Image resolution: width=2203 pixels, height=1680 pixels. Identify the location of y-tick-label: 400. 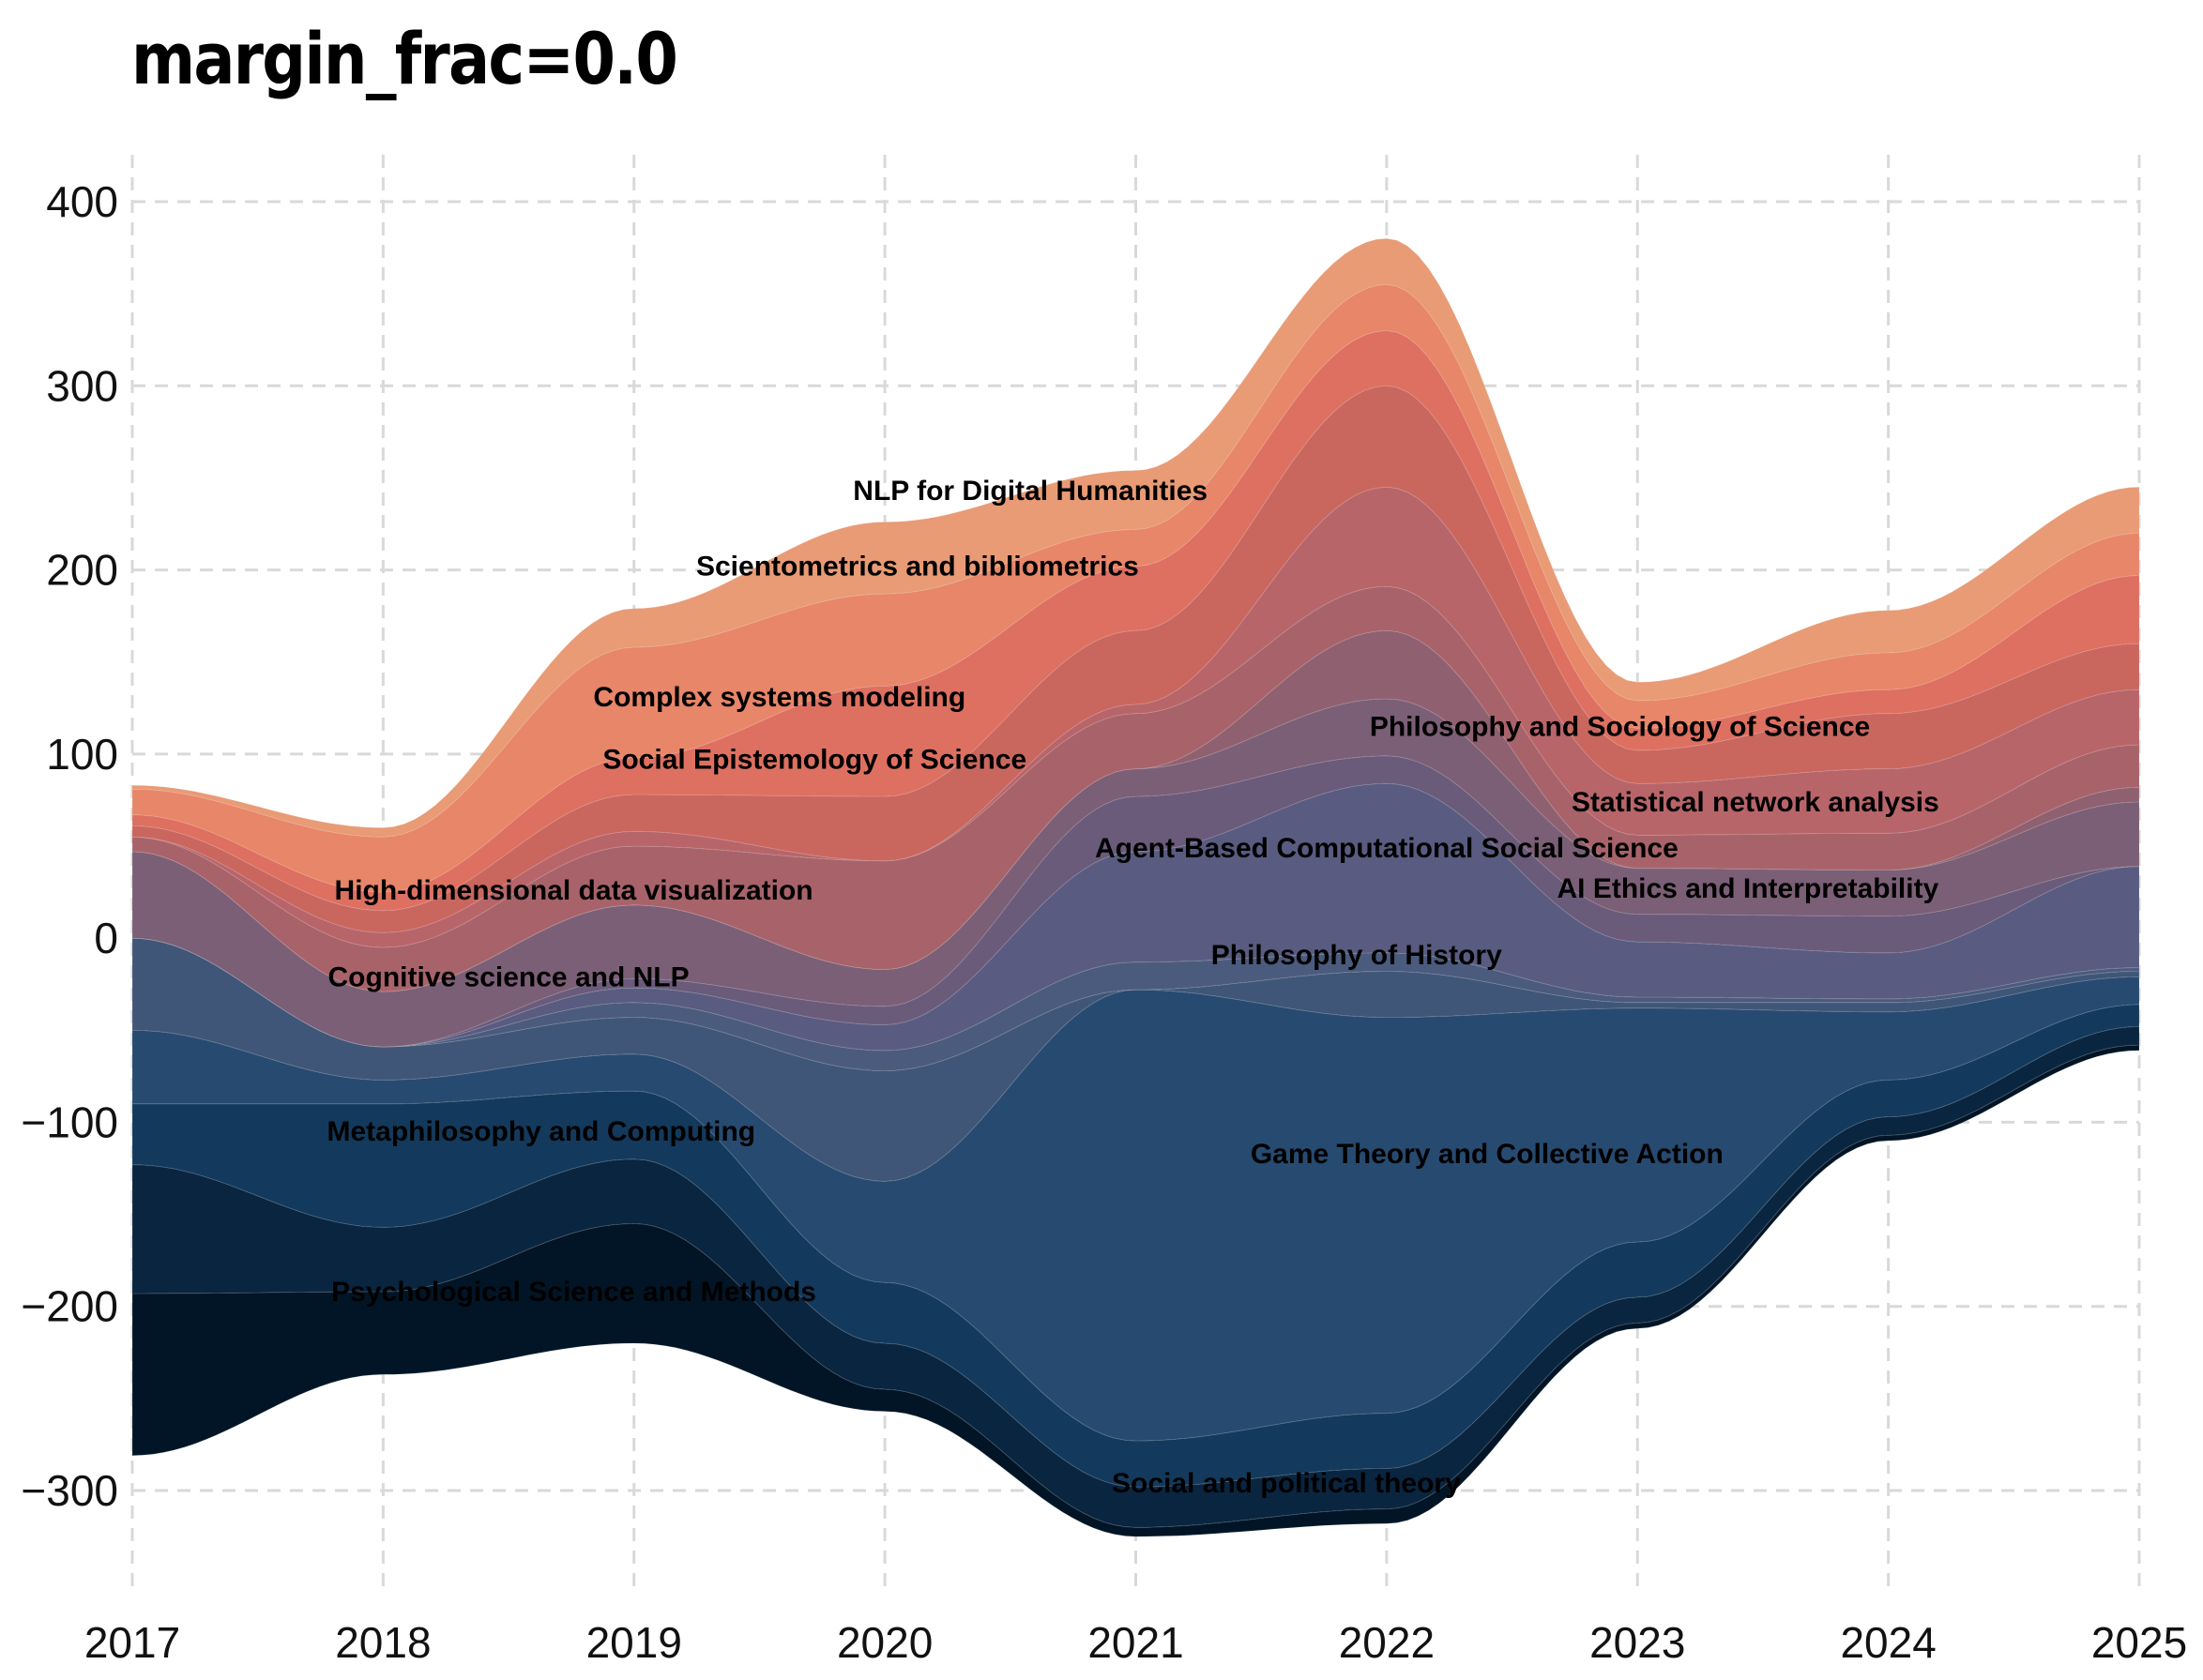
(82, 201).